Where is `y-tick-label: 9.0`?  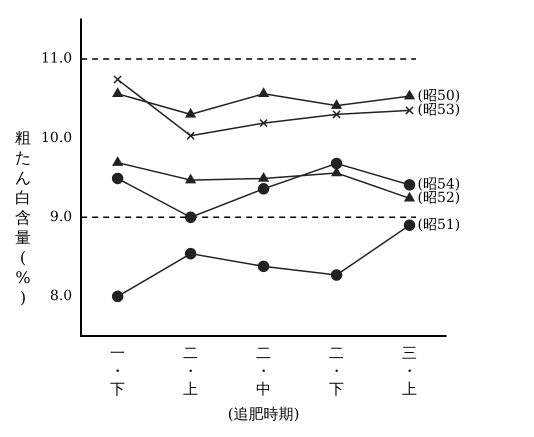
y-tick-label: 9.0 is located at coordinates (61, 216).